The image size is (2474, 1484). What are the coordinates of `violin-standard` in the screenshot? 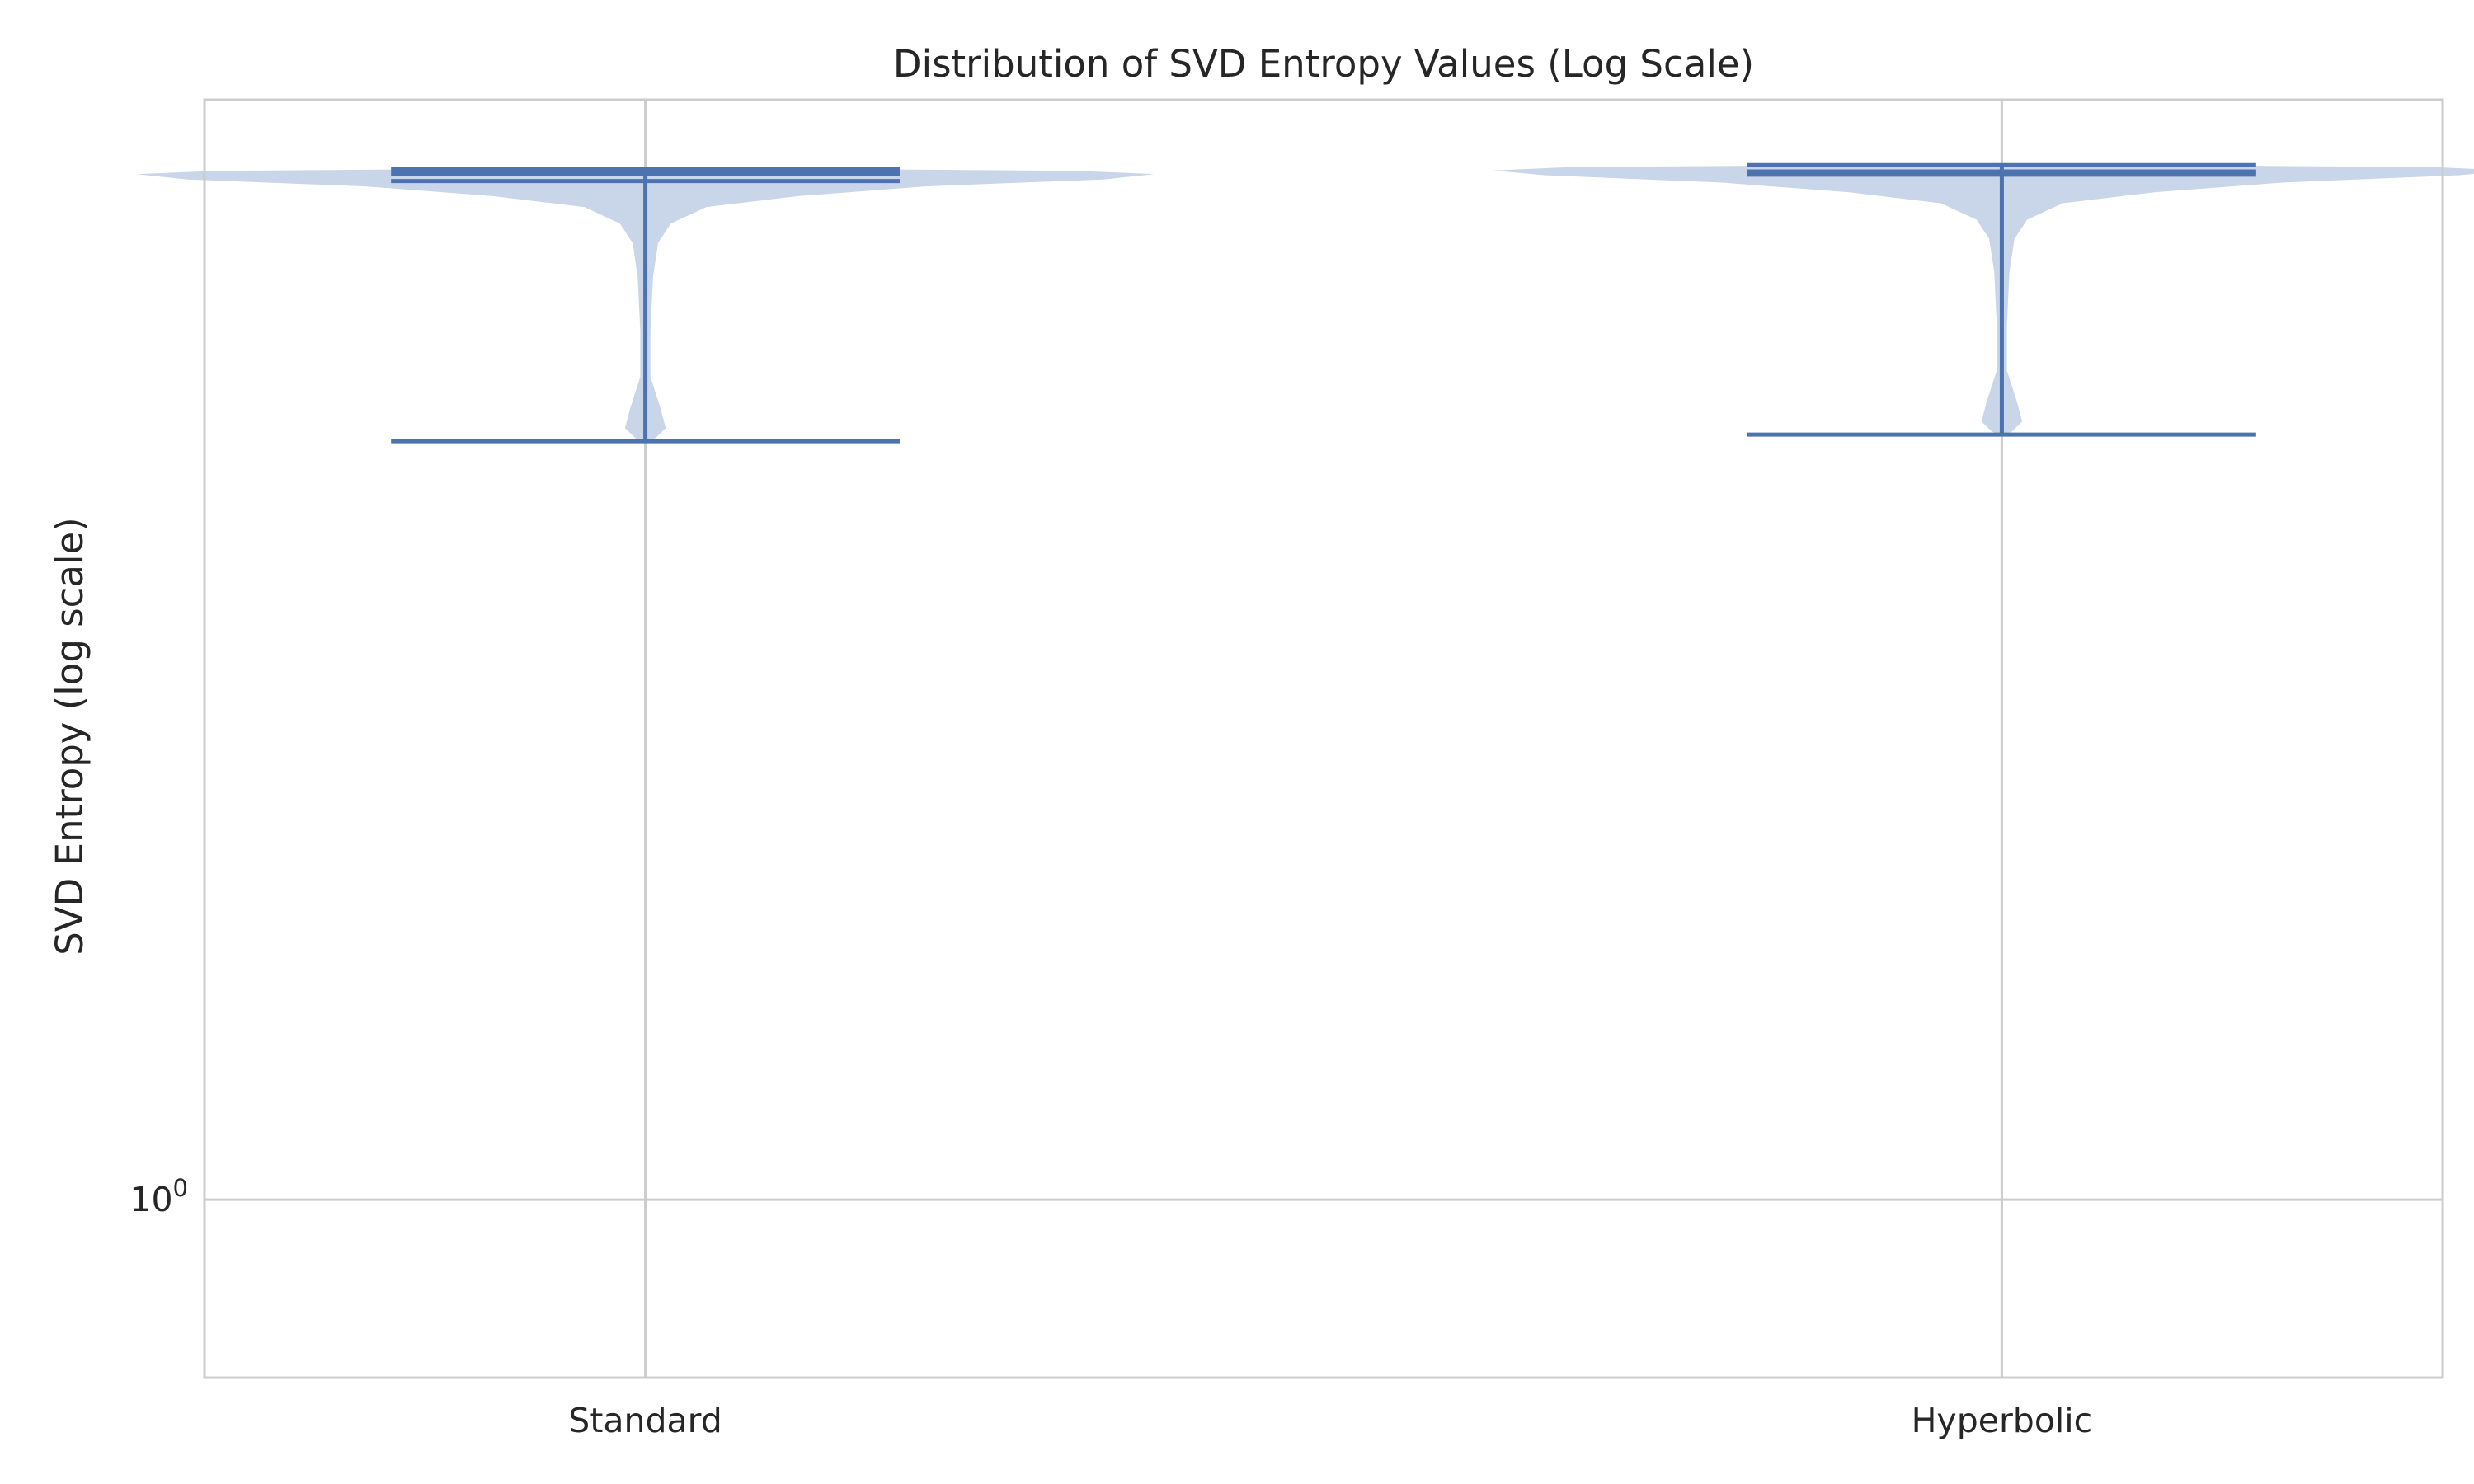 It's located at (645, 305).